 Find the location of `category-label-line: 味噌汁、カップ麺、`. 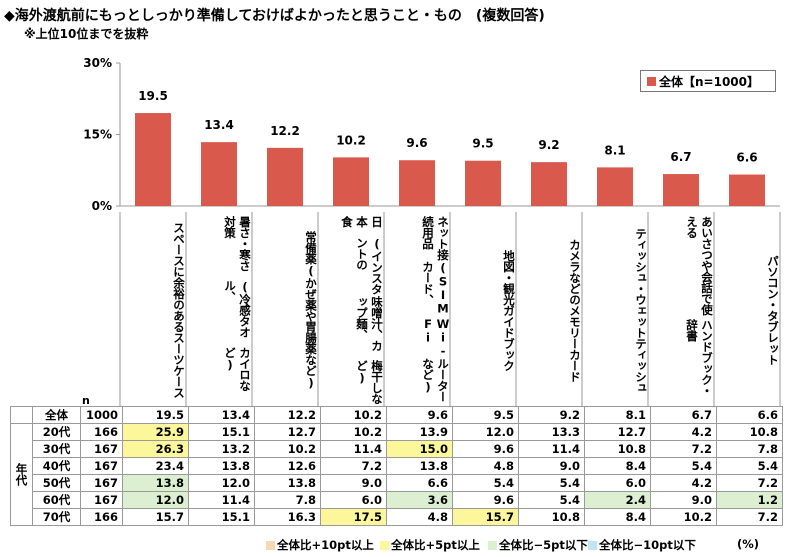

category-label-line: 味噌汁、カップ麺、 is located at coordinates (369, 323).